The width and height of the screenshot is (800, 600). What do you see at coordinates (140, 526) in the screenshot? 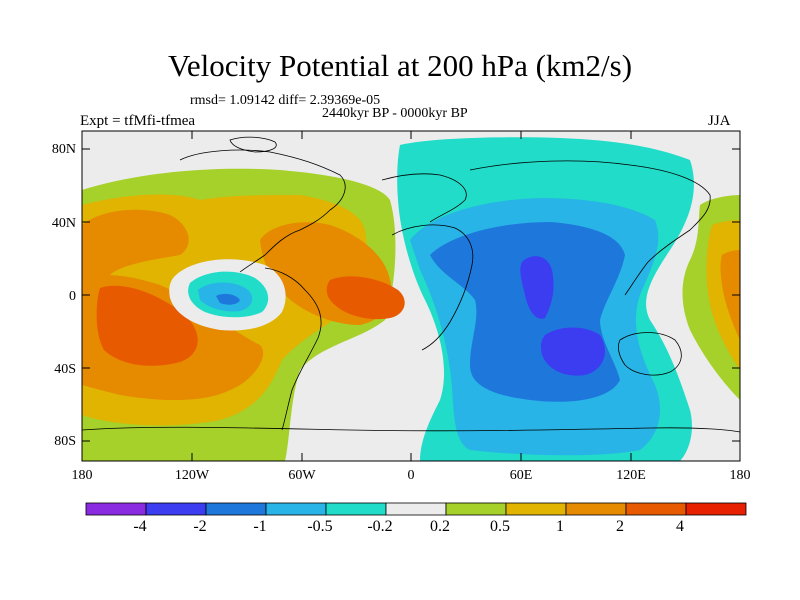
I see `colorbar-label-1: -4` at bounding box center [140, 526].